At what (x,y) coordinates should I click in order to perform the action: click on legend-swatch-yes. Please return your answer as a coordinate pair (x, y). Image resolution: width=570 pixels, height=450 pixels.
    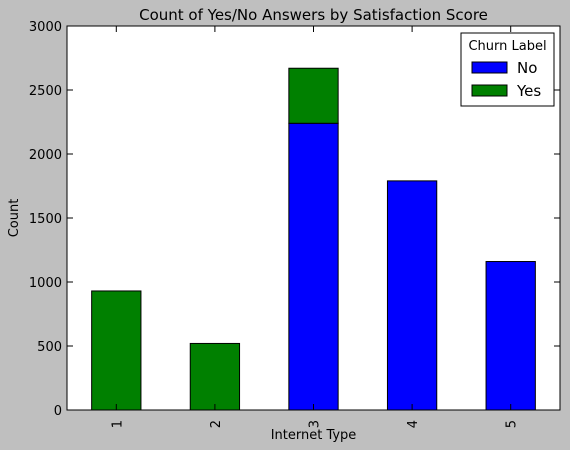
    Looking at the image, I should click on (489, 90).